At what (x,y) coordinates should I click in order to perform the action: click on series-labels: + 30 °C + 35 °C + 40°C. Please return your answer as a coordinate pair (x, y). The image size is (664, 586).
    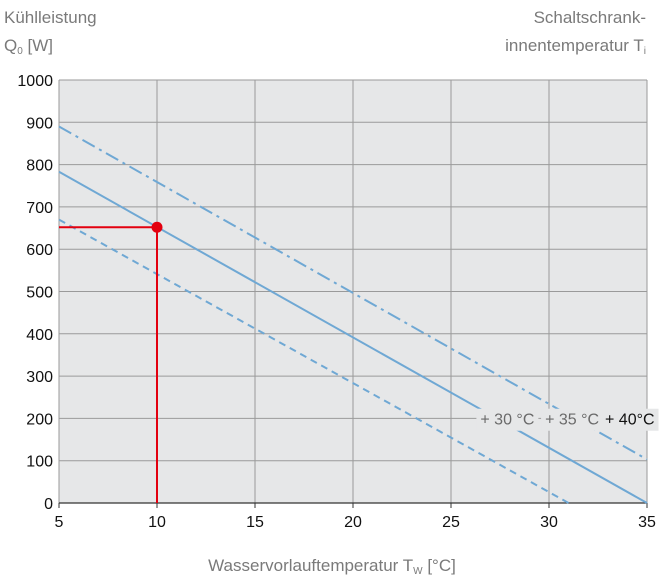
    Looking at the image, I should click on (567, 419).